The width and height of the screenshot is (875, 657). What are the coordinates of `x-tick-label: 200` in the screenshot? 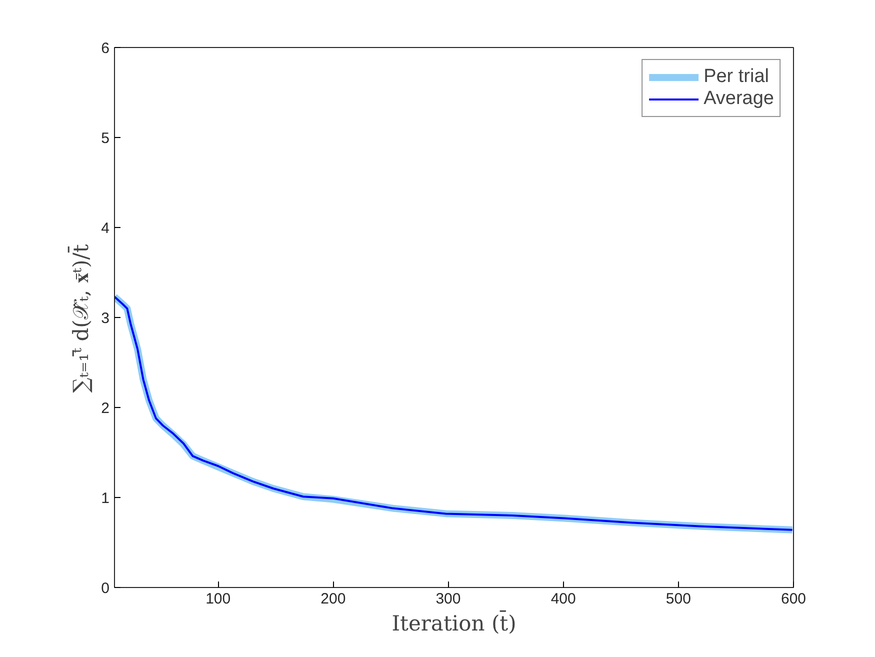 It's located at (333, 599).